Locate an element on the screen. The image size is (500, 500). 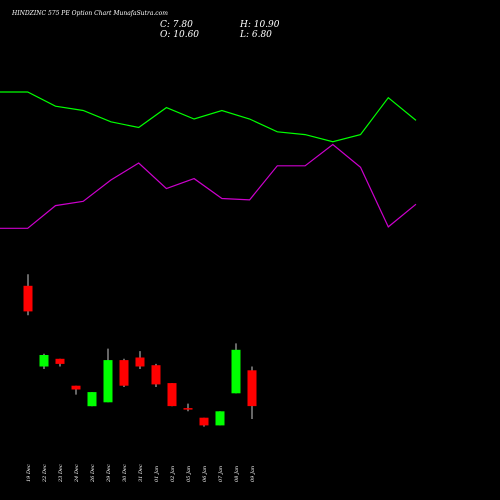
date-label: 23 Dec is located at coordinates (61, 473).